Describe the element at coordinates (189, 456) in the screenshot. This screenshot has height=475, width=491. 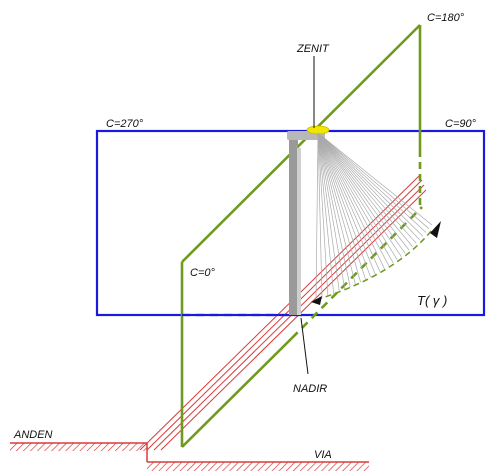
I see `ground` at that location.